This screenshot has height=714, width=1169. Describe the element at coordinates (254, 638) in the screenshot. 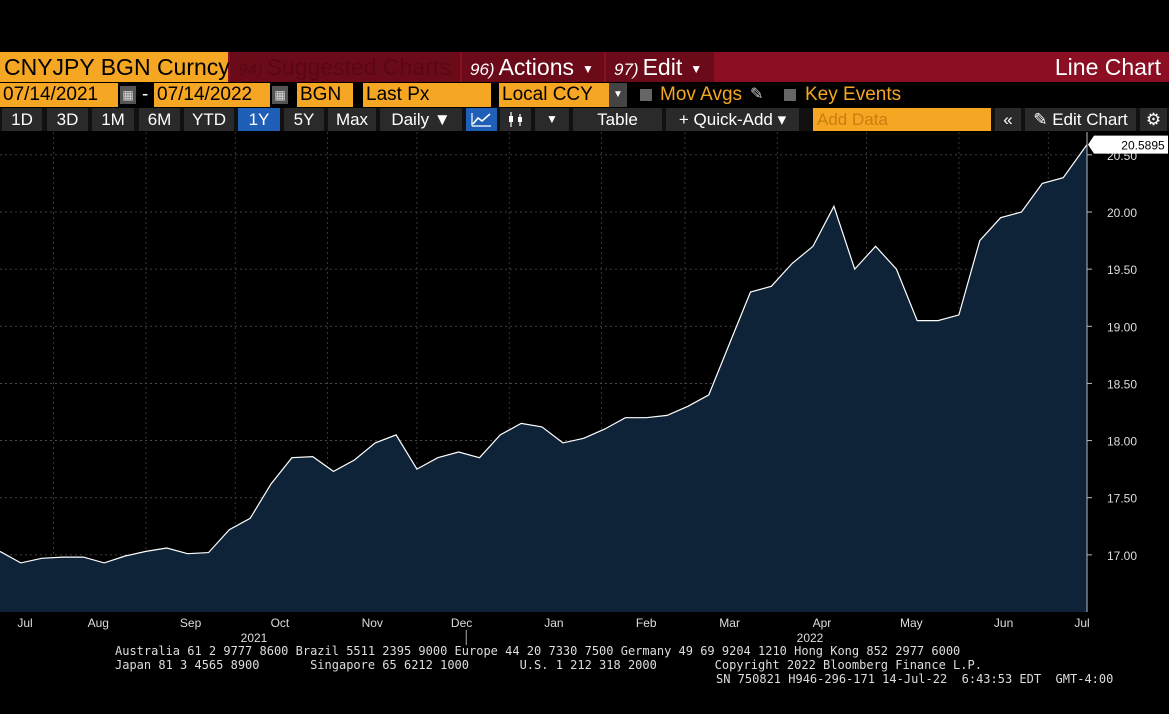

I see `year-label: 2021` at that location.